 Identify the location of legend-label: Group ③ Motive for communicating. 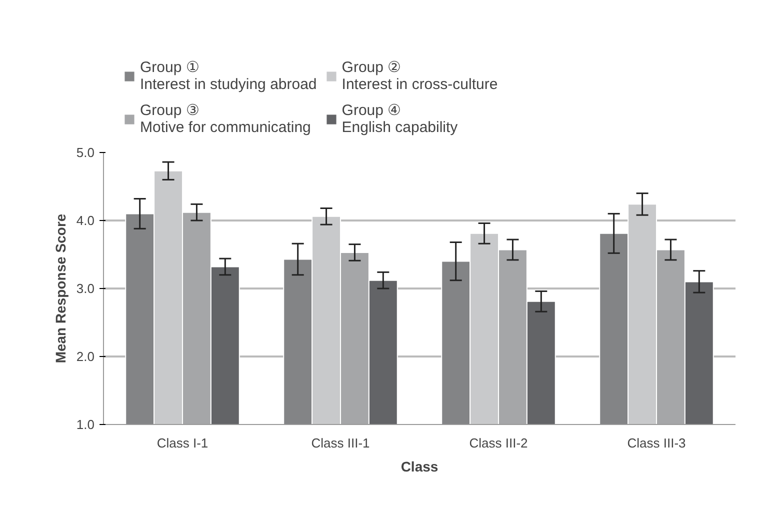
(225, 118).